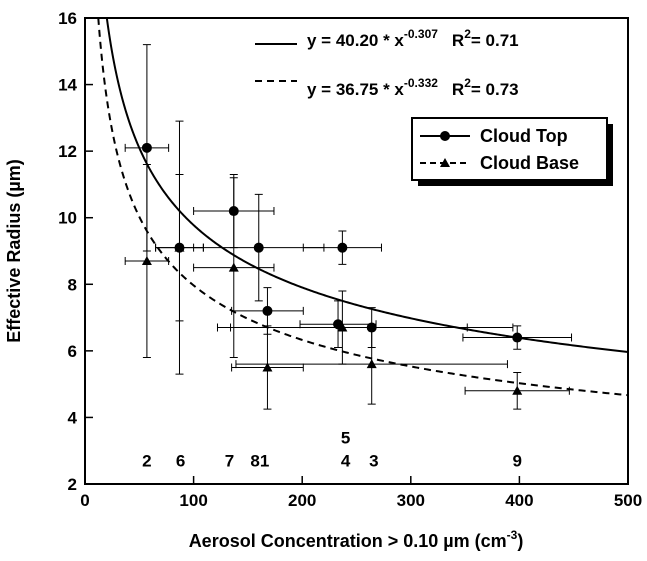 Image resolution: width=647 pixels, height=561 pixels. Describe the element at coordinates (229, 461) in the screenshot. I see `point-label: 7` at that location.